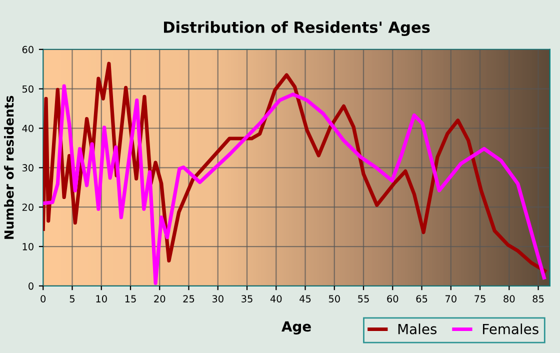 This screenshot has width=560, height=353. I want to click on y-axis-title: Number of residents, so click(9, 167).